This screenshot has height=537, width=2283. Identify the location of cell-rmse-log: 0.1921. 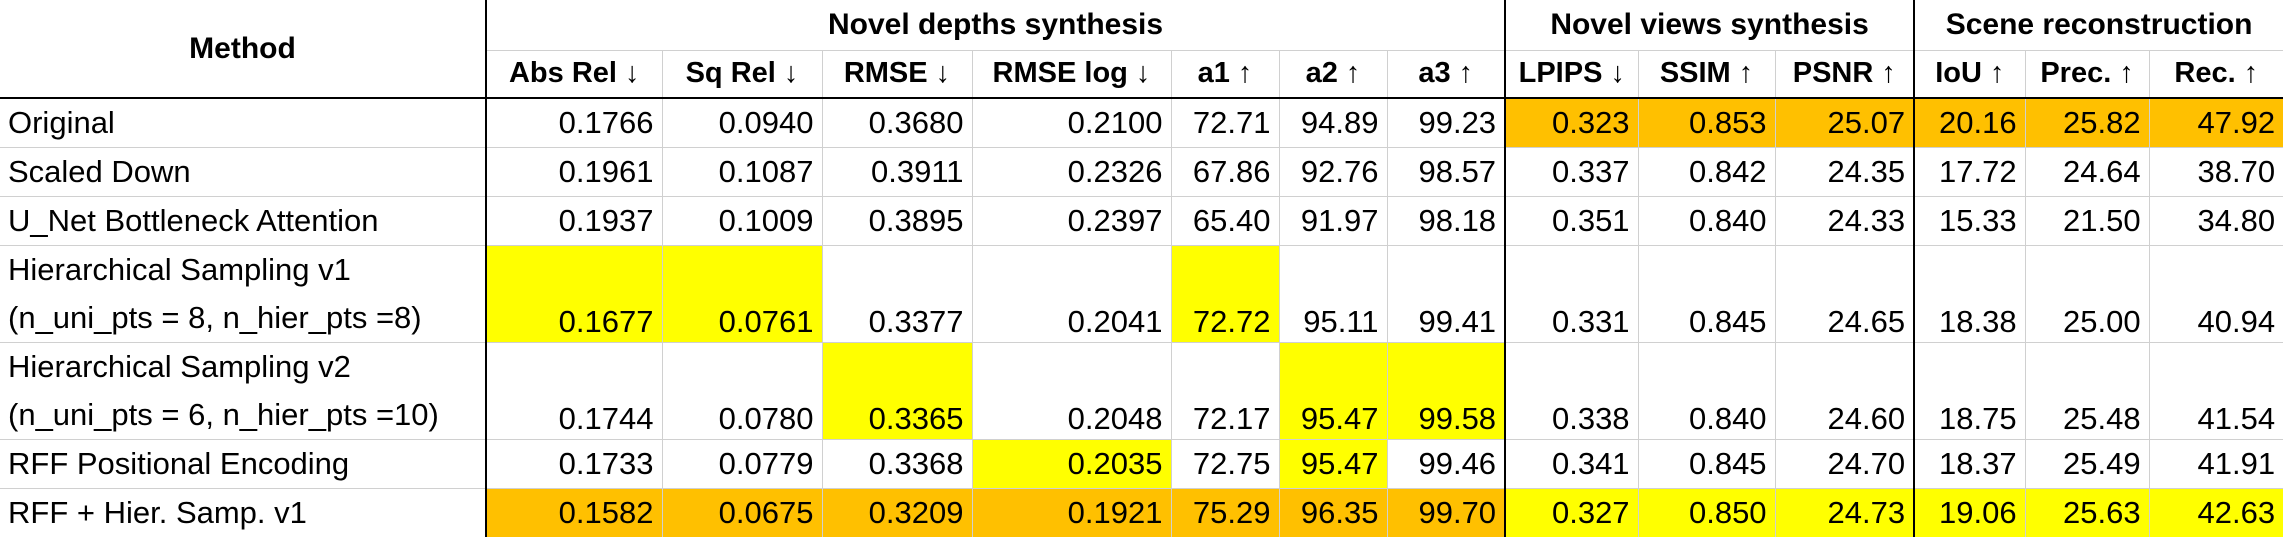
(1071, 513).